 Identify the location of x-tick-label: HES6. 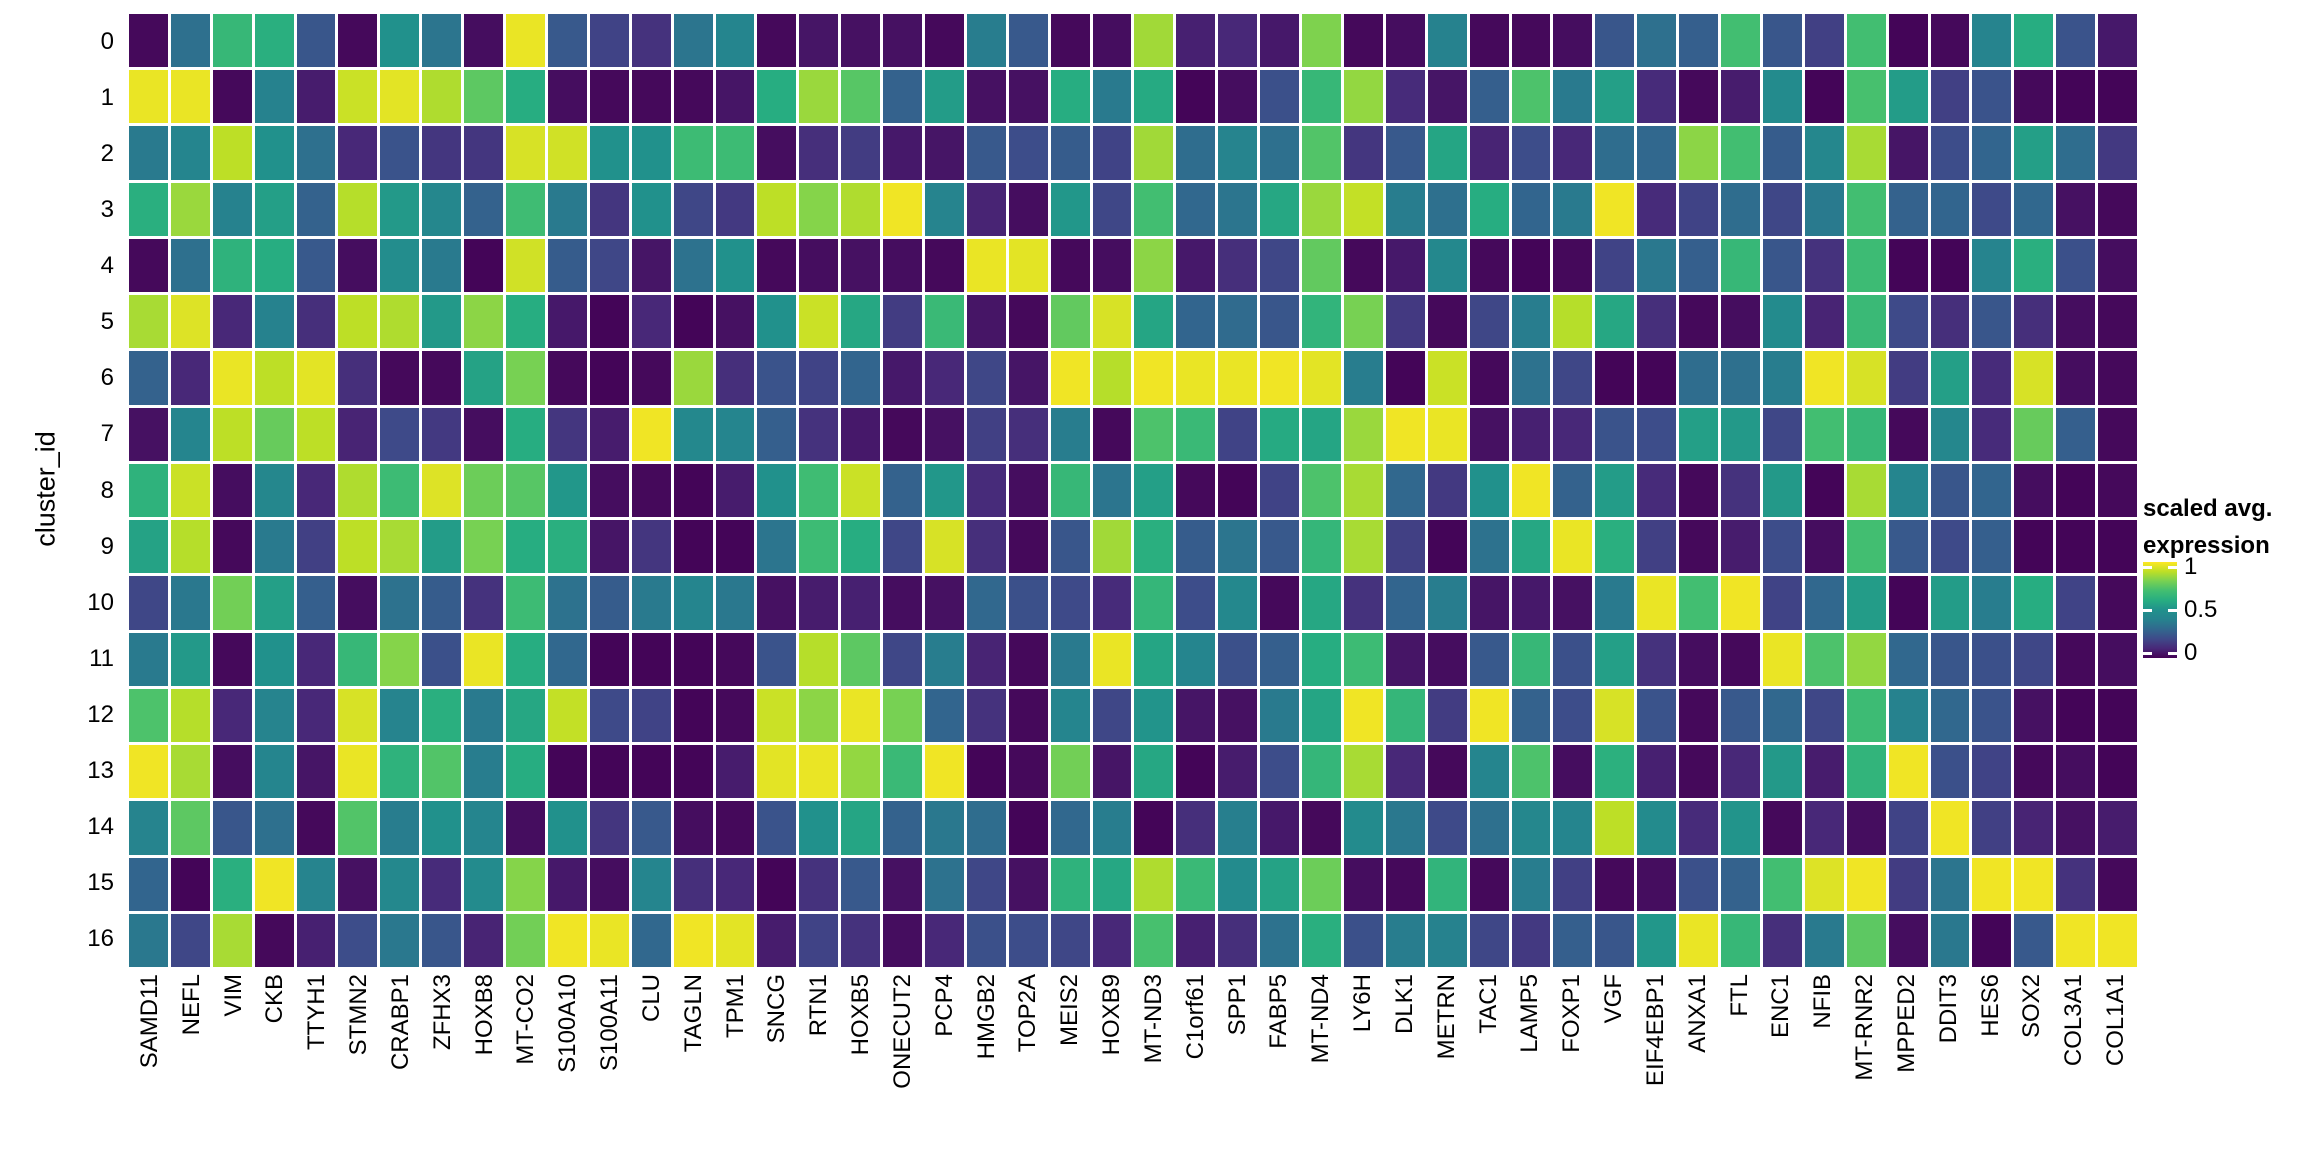
(1990, 1005).